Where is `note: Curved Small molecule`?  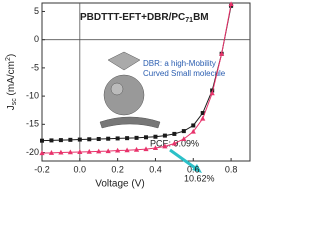 note: Curved Small molecule is located at coordinates (184, 73).